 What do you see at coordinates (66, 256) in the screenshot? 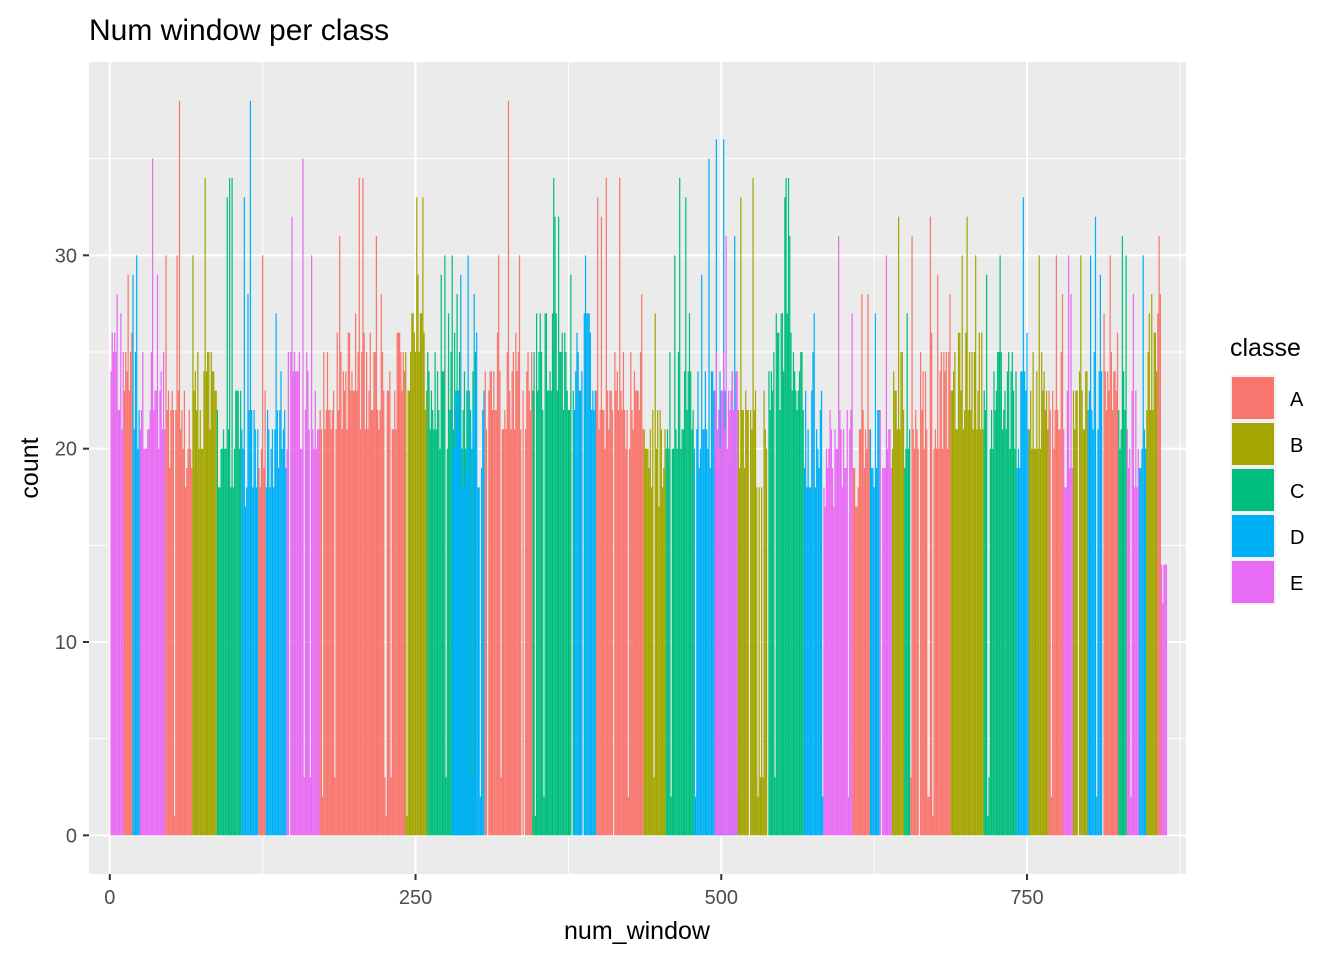
I see `y-tick-label: 30` at bounding box center [66, 256].